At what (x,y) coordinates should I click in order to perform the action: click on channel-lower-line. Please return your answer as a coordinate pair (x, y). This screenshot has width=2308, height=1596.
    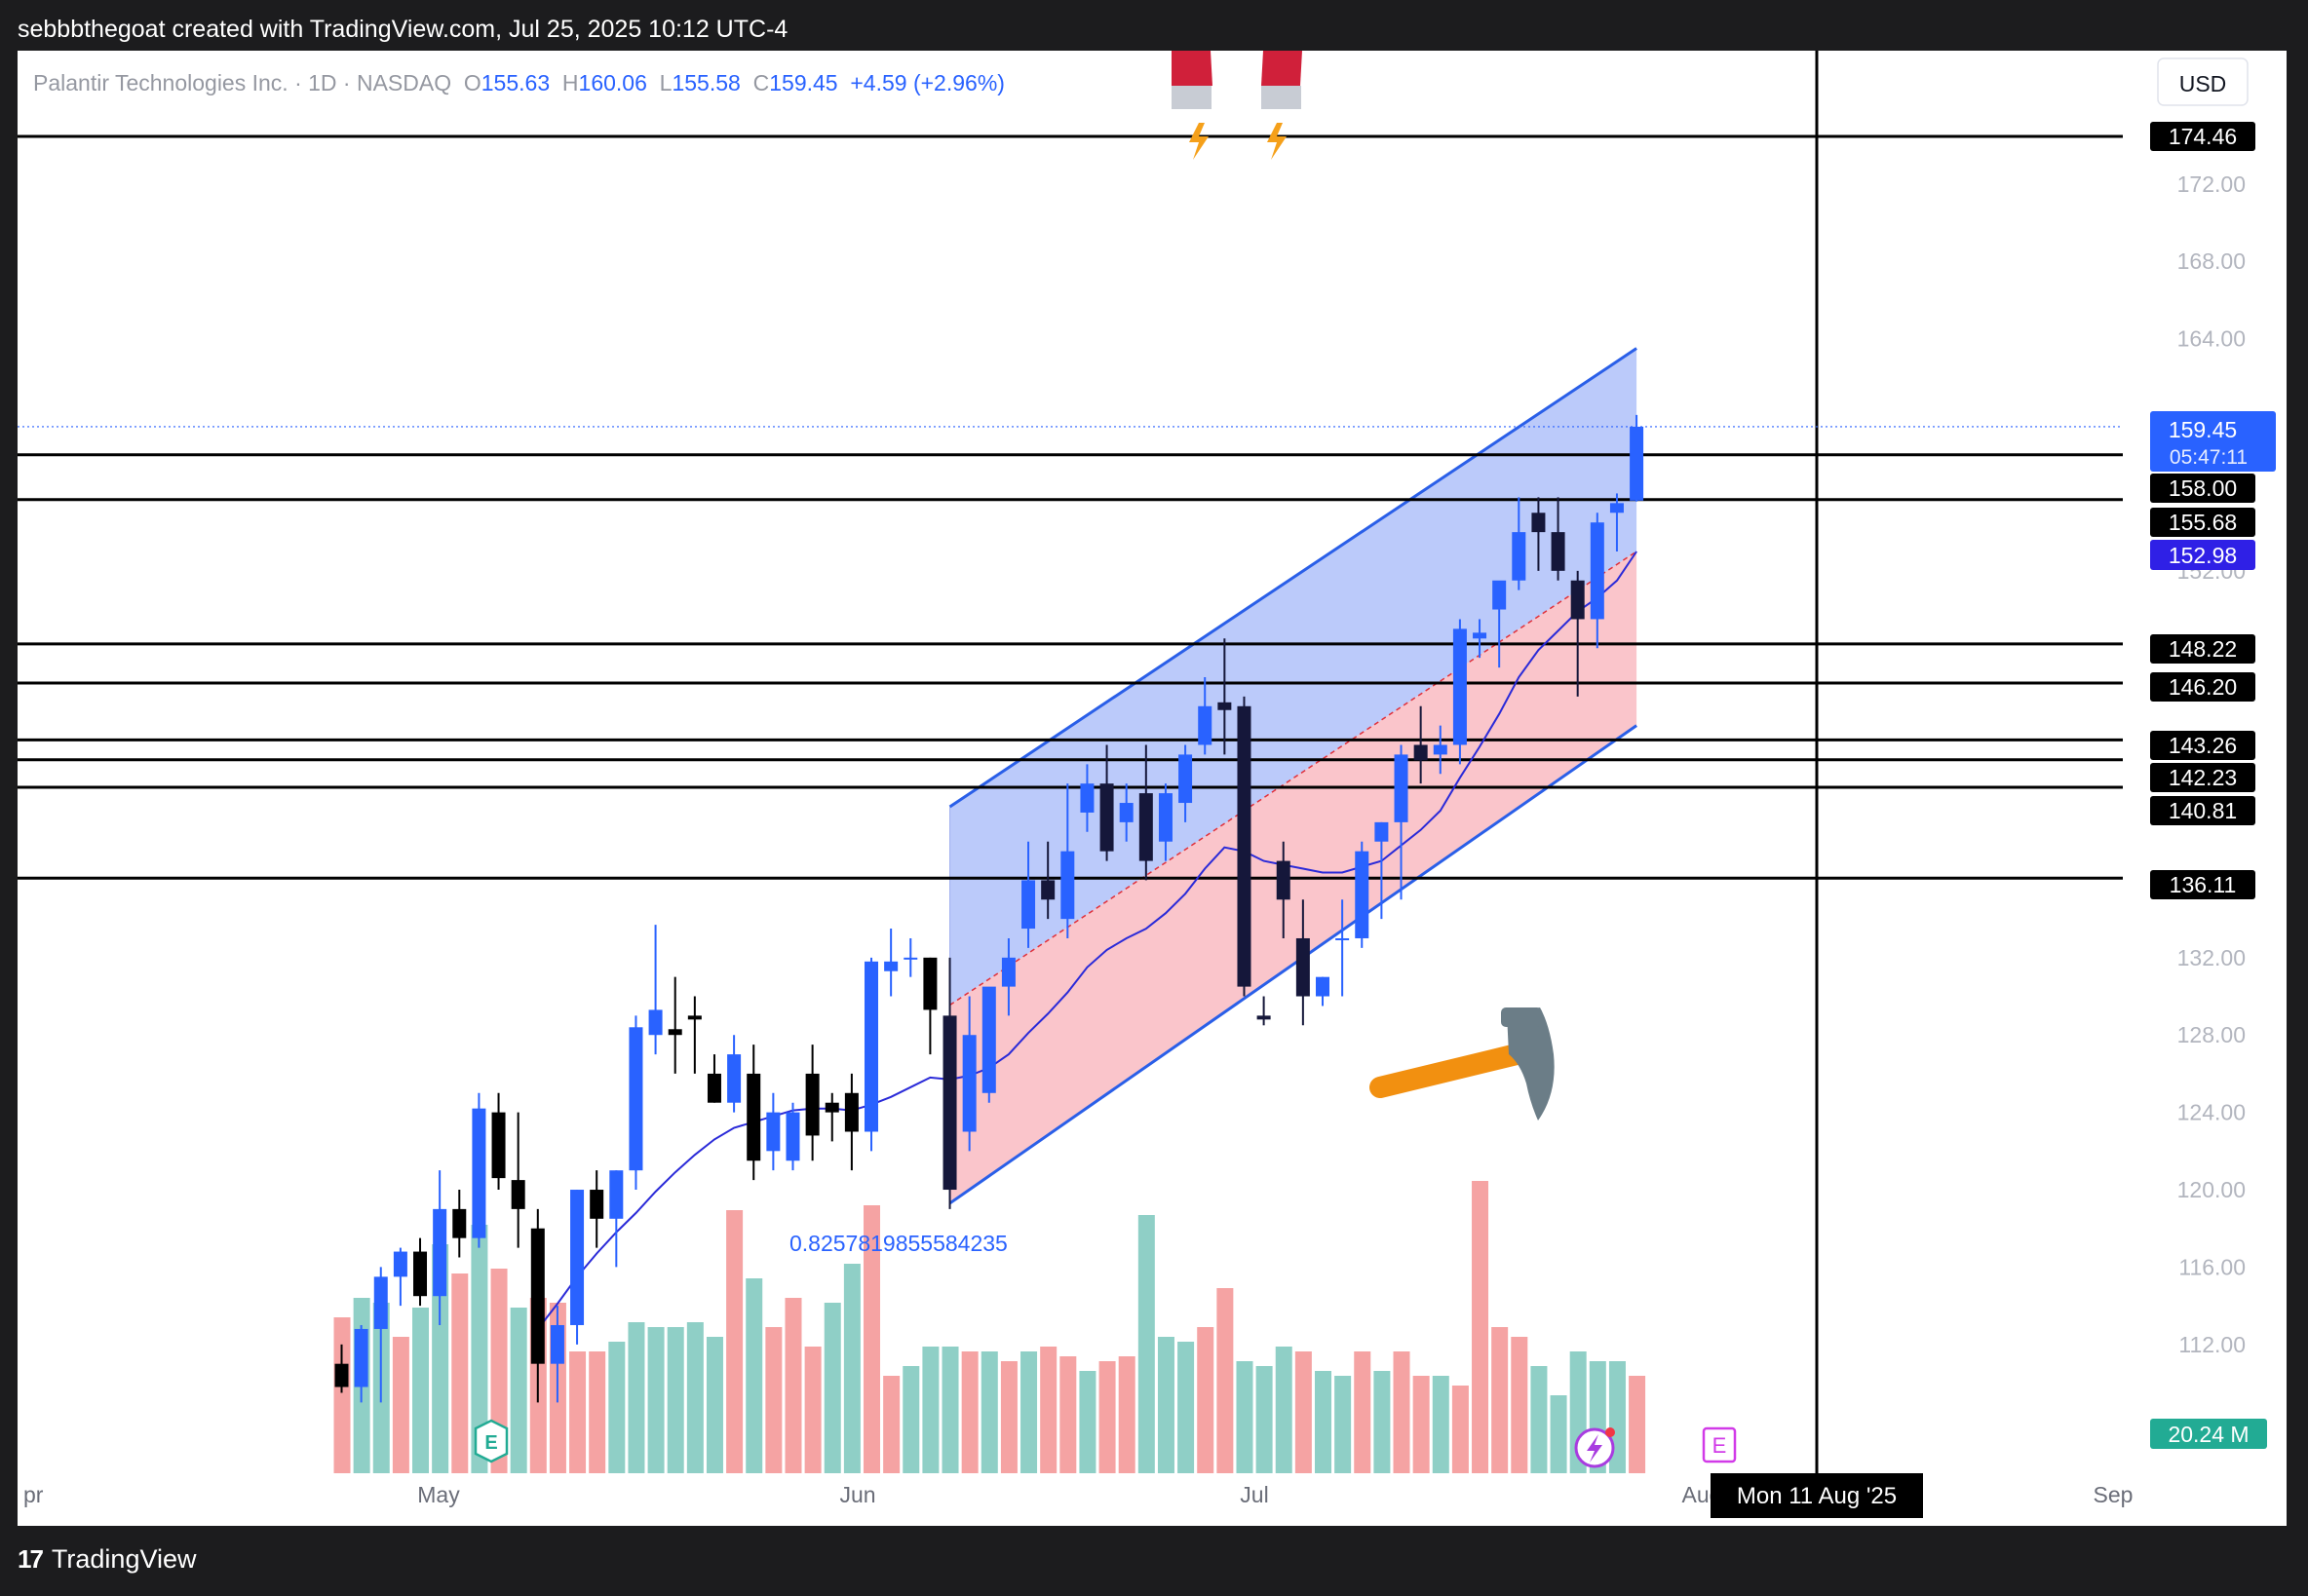
    Looking at the image, I should click on (1292, 965).